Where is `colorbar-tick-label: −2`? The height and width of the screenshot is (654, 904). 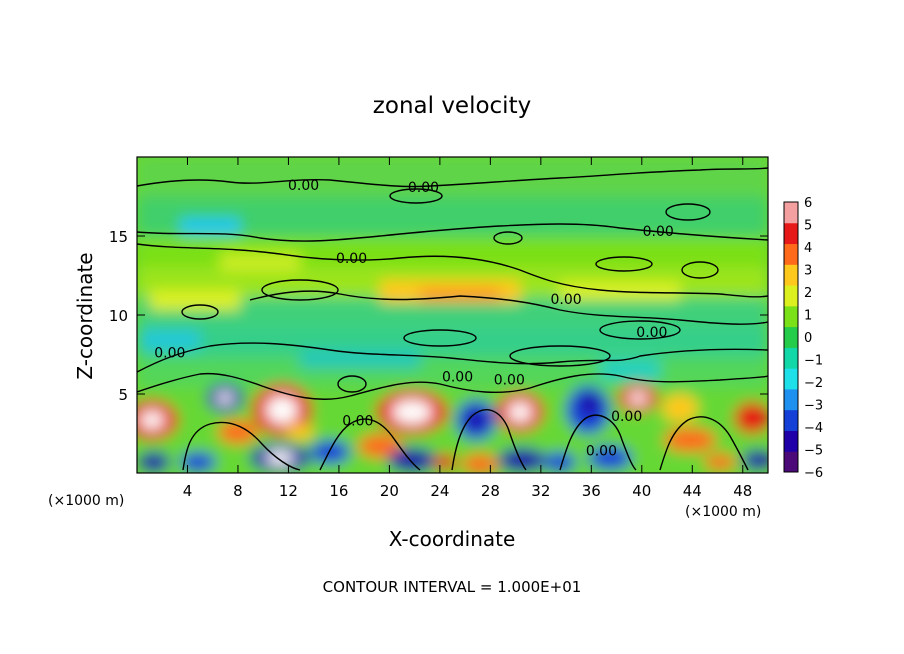
colorbar-tick-label: −2 is located at coordinates (813, 383).